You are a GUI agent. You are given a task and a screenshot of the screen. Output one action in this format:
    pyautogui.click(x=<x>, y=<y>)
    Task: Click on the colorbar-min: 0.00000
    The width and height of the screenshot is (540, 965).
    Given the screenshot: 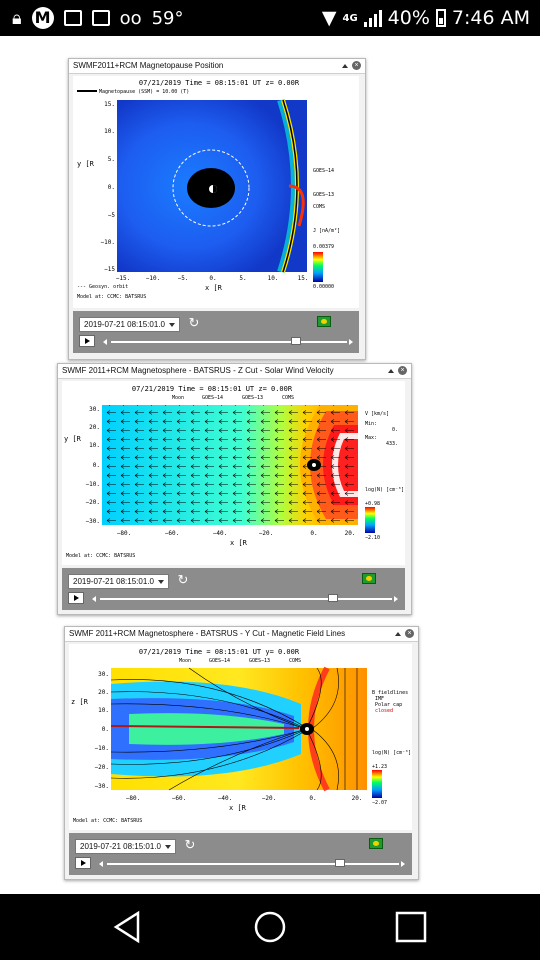 What is the action you would take?
    pyautogui.click(x=323, y=287)
    